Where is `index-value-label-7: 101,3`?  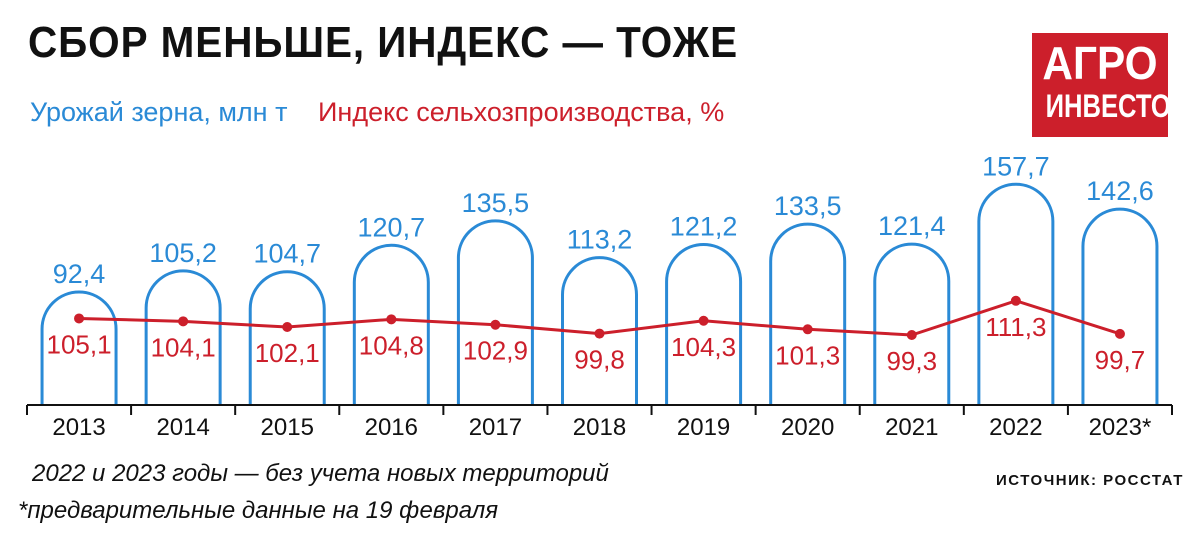 index-value-label-7: 101,3 is located at coordinates (807, 355).